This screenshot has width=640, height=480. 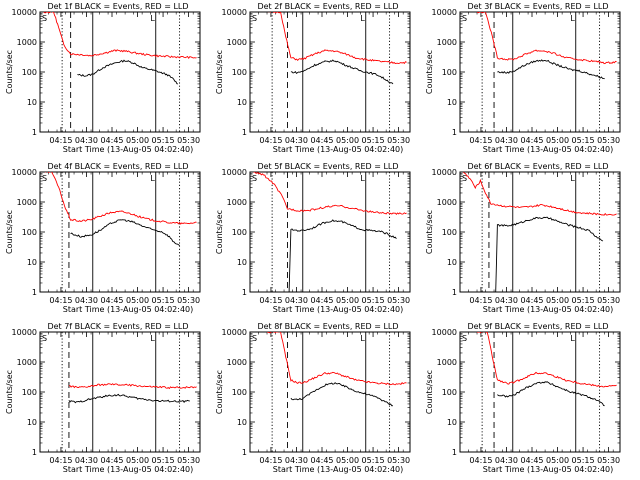 I want to click on panel-title: Det 7f BLACK = Events, RED = LLD, so click(x=117, y=326).